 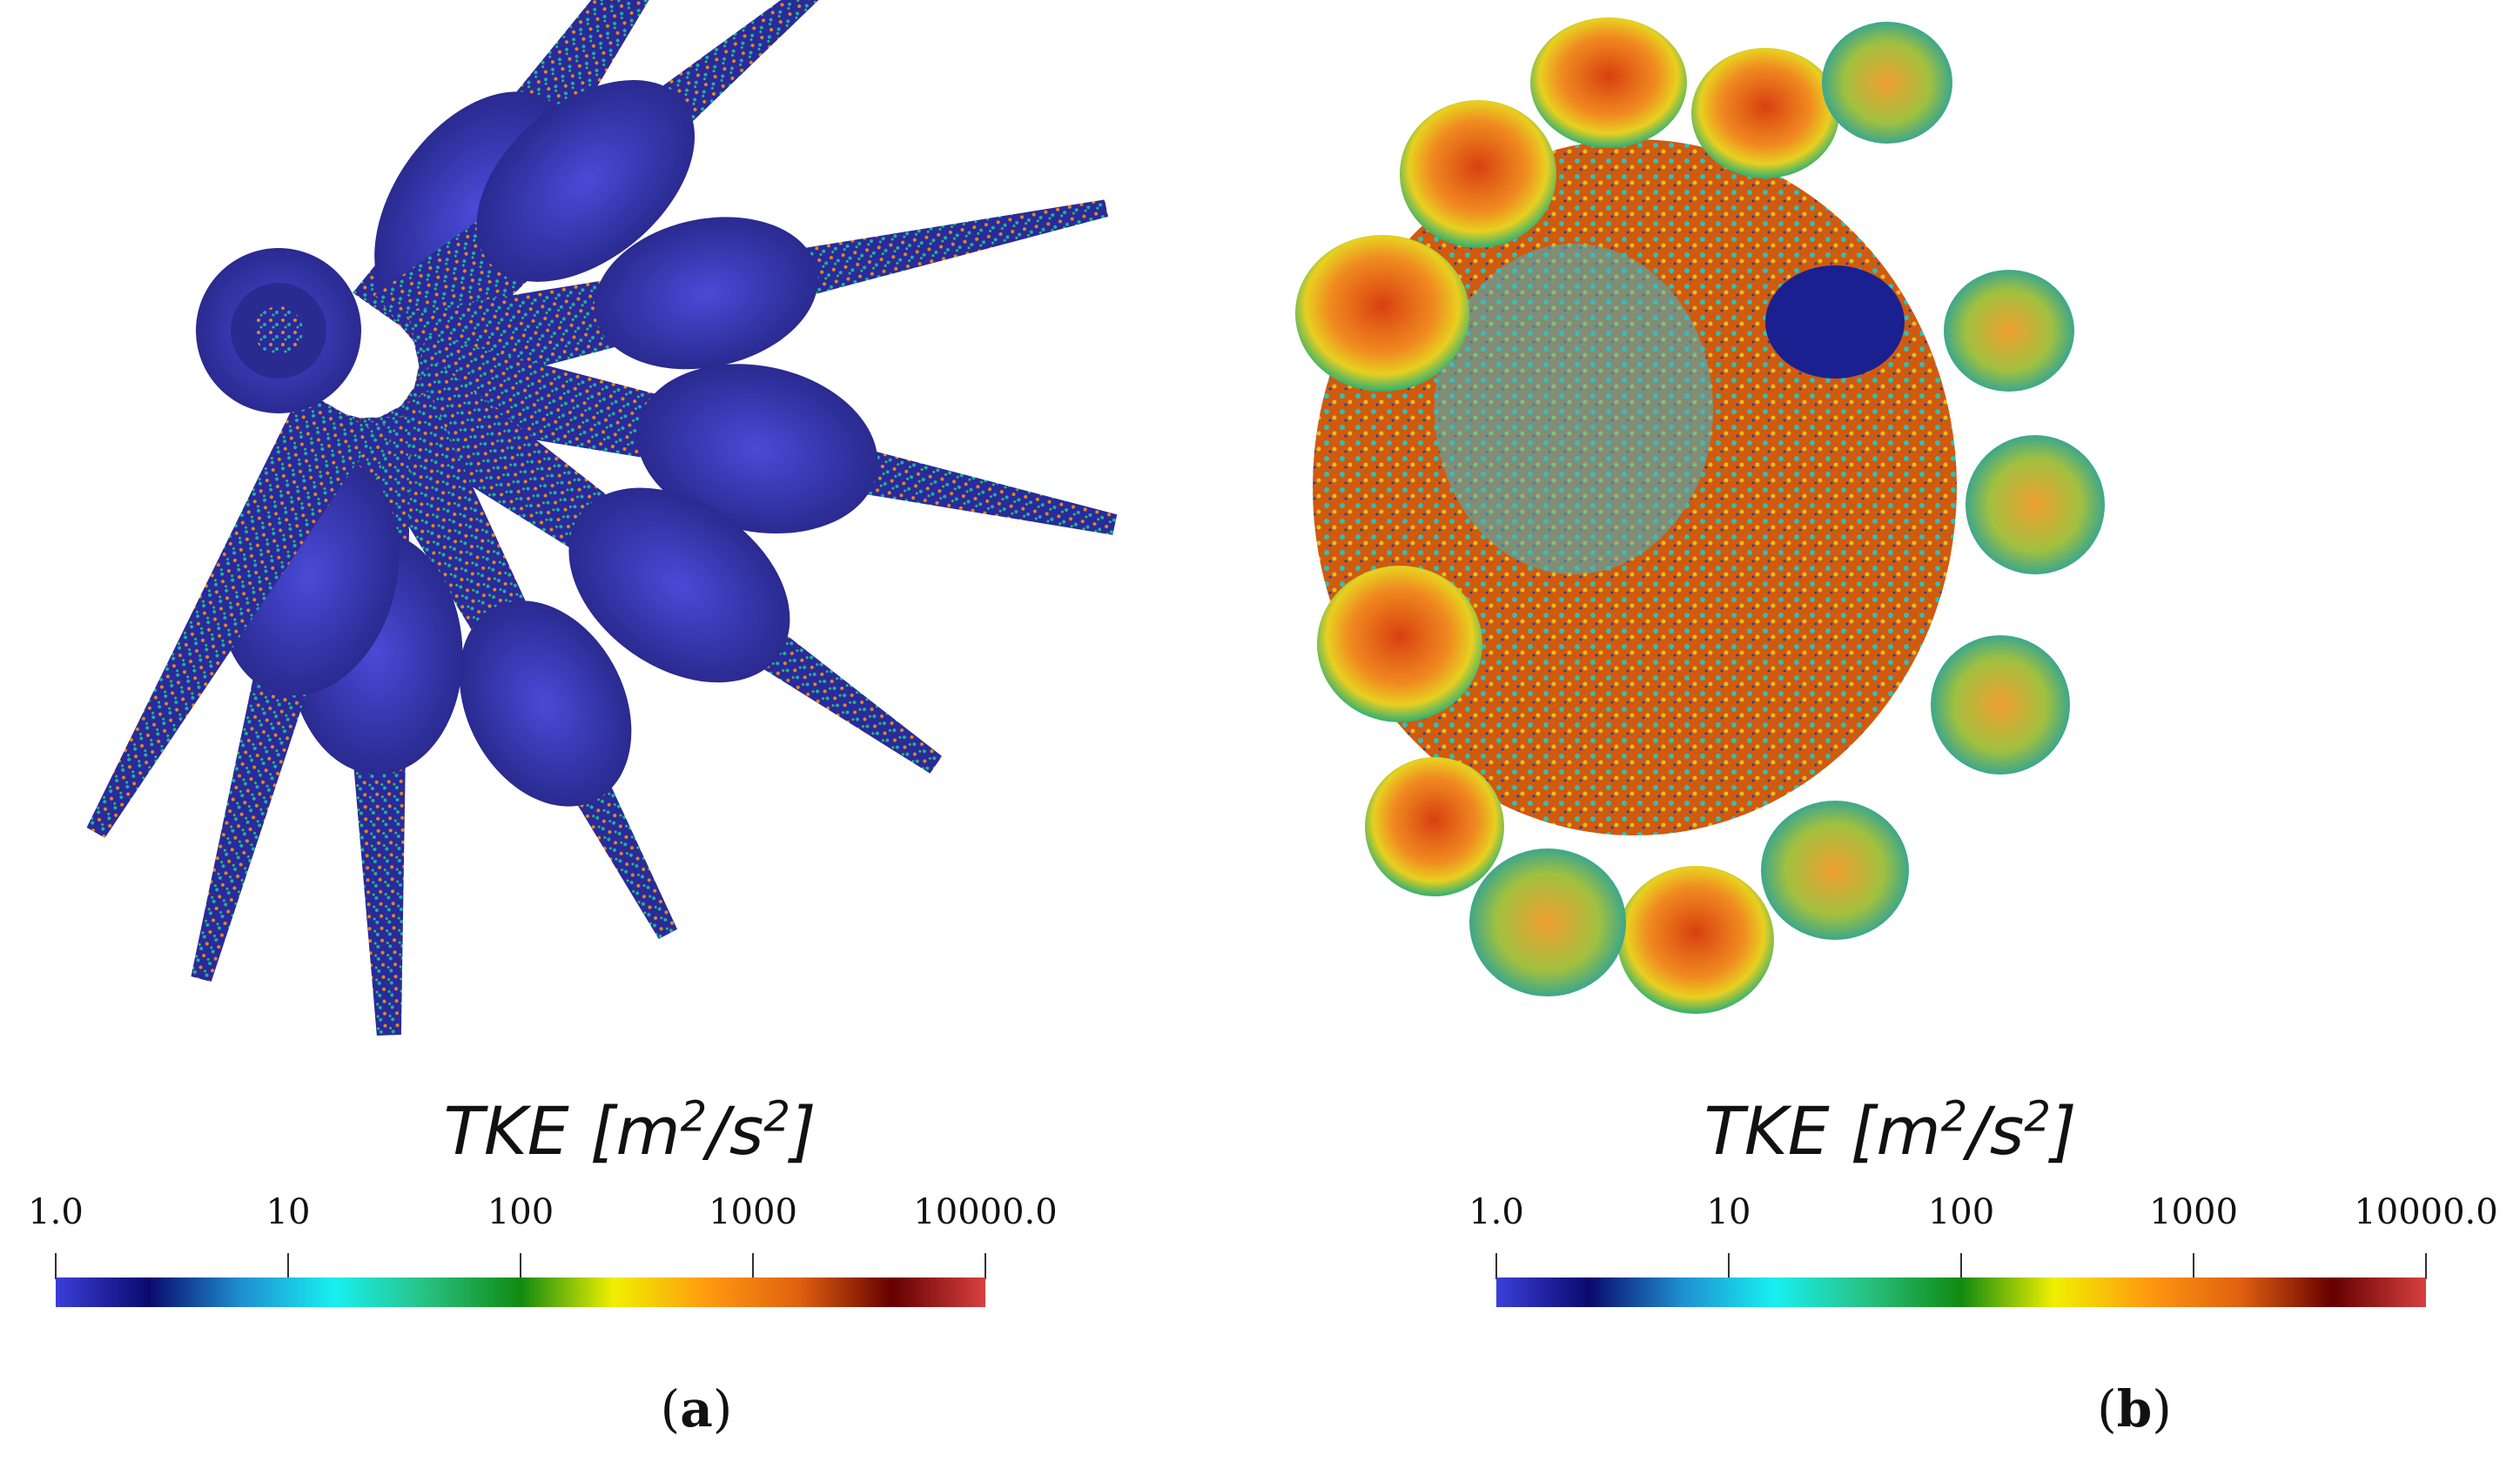 I want to click on panel-caption: (a), so click(x=696, y=1409).